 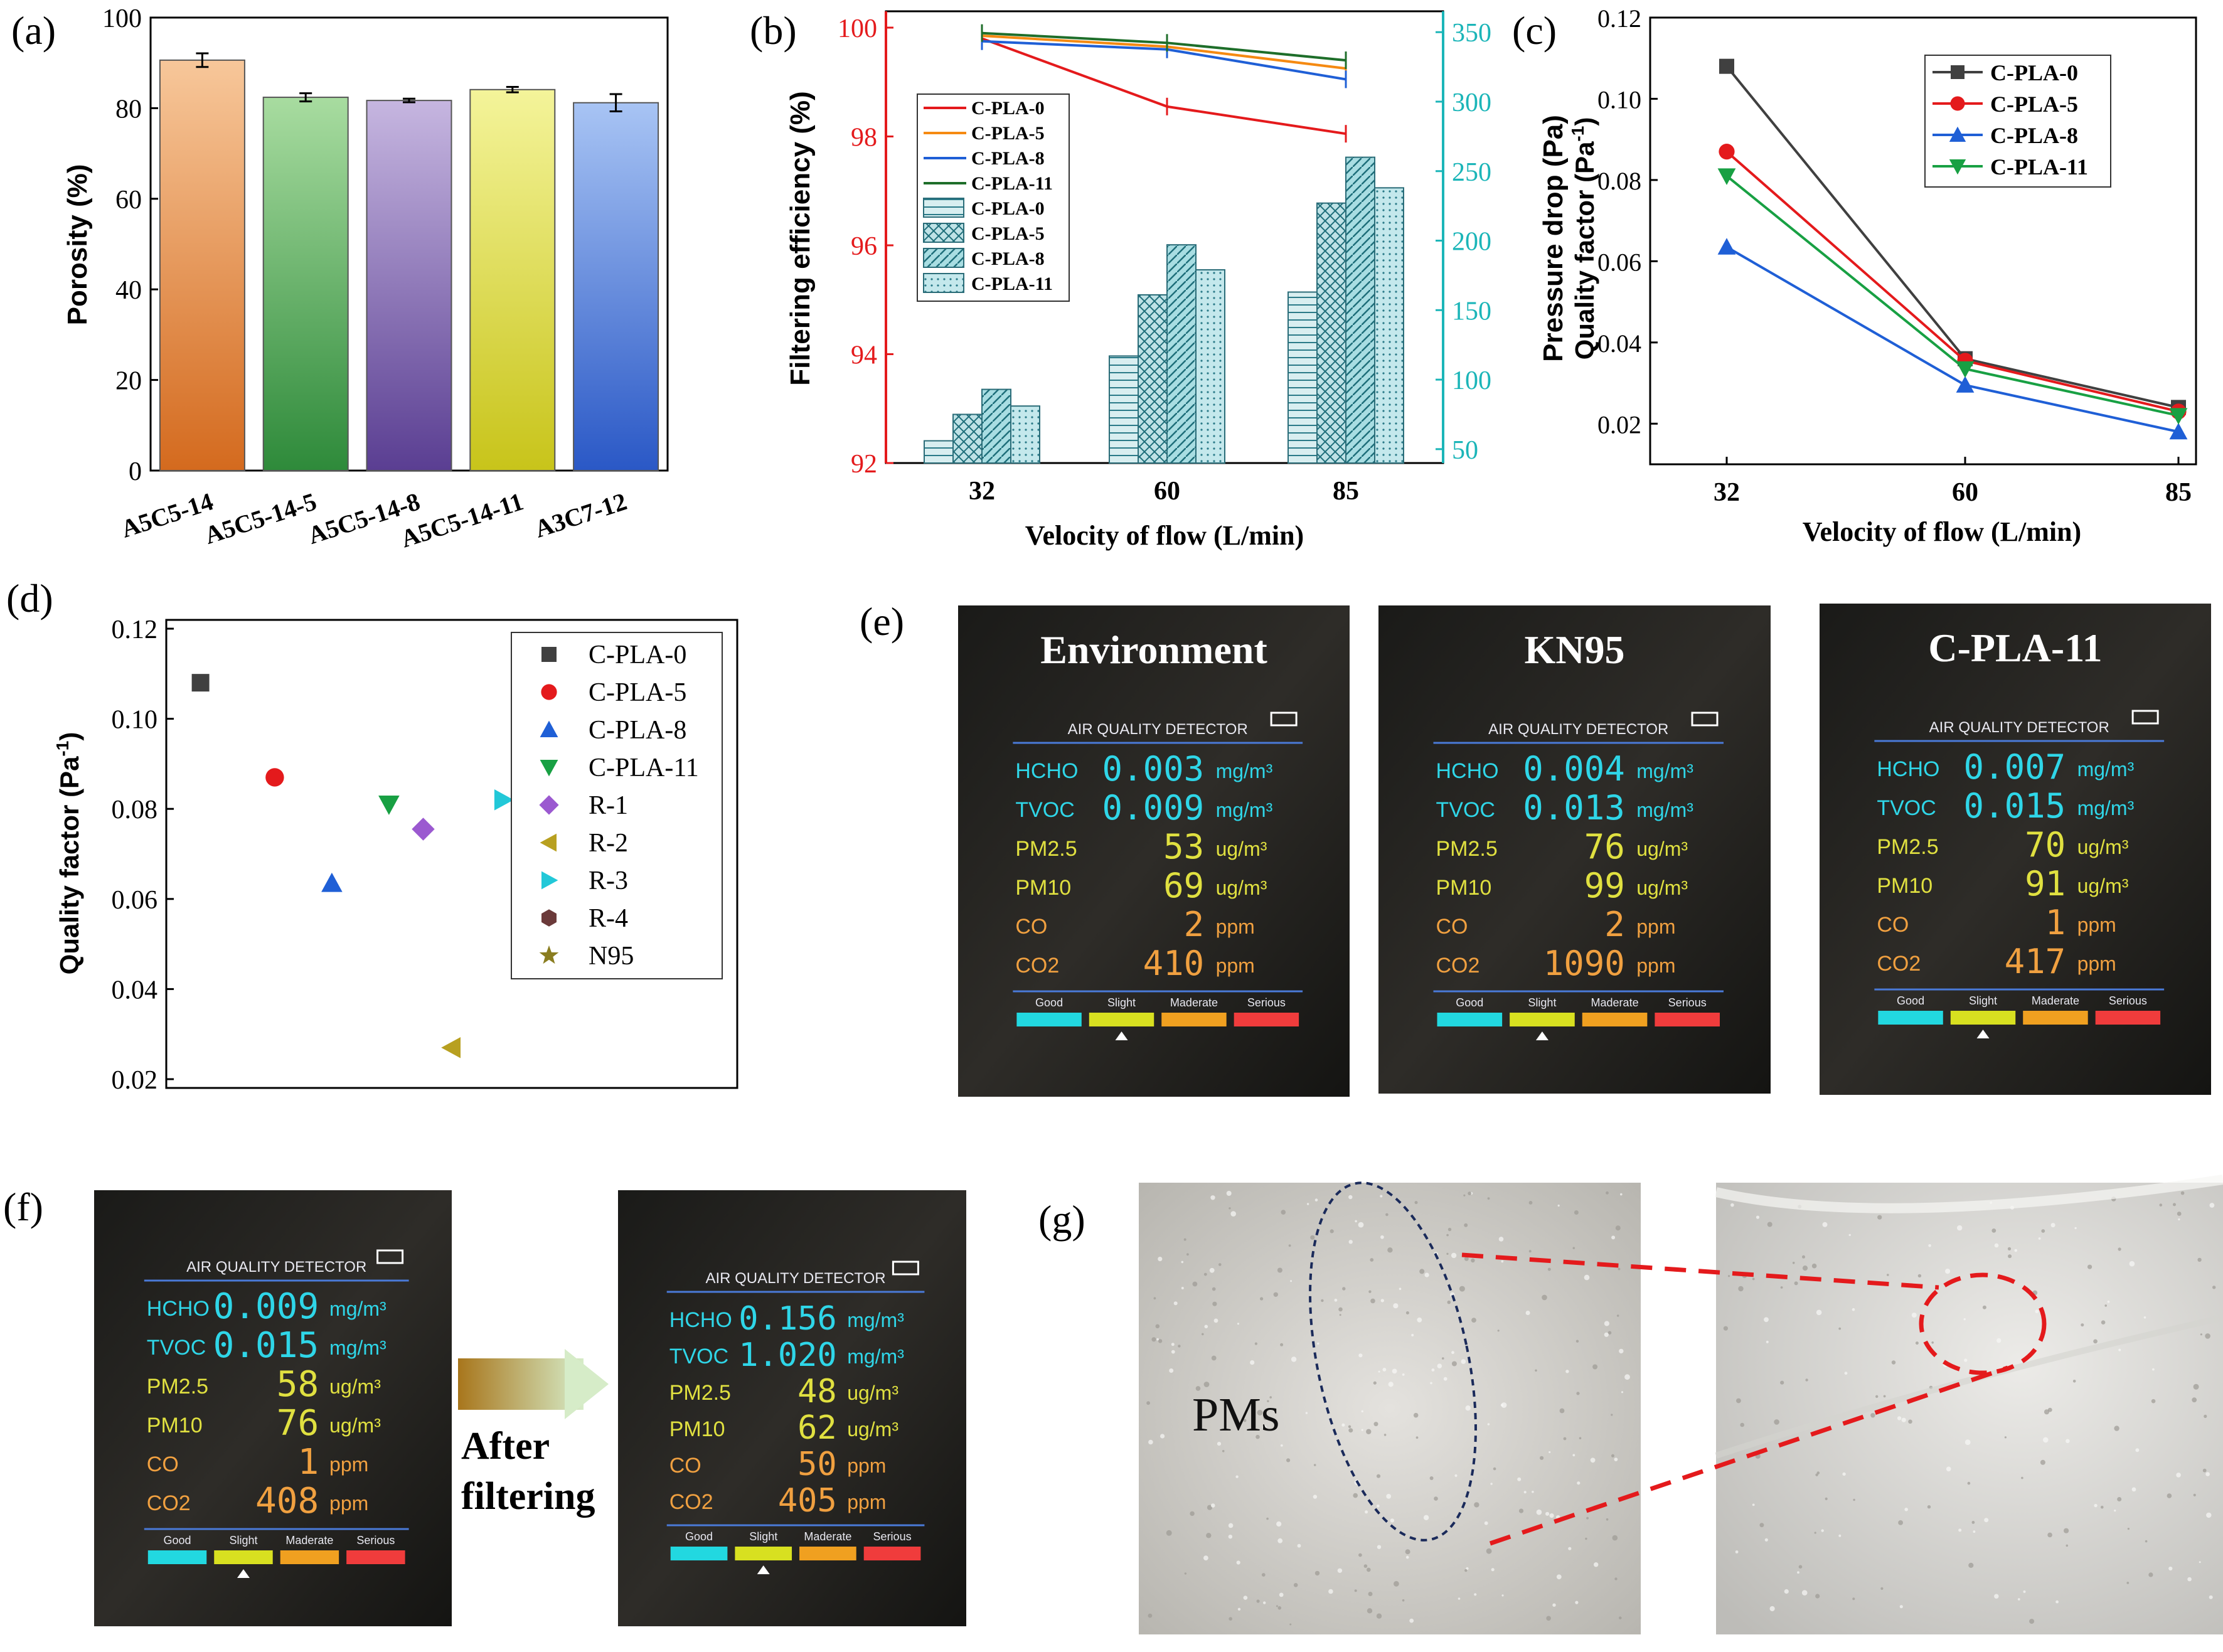 I want to click on chart-b-ytick-left-label: 100, so click(x=858, y=28).